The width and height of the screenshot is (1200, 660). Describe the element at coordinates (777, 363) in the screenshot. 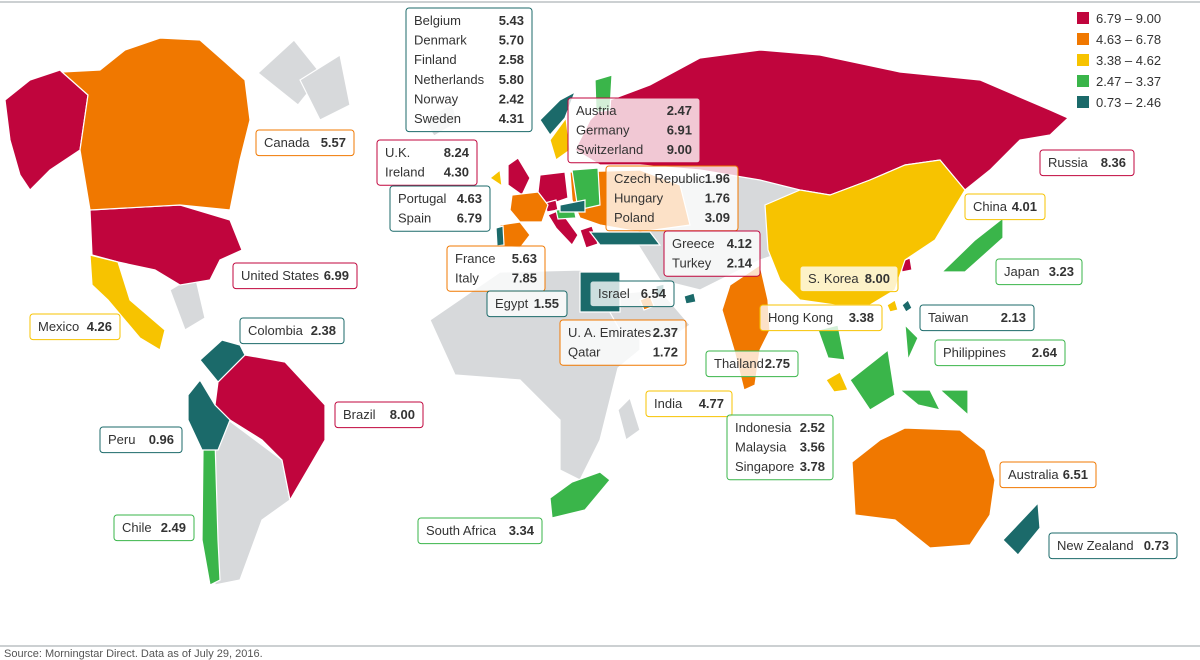

I see `country-value: 2.75` at that location.